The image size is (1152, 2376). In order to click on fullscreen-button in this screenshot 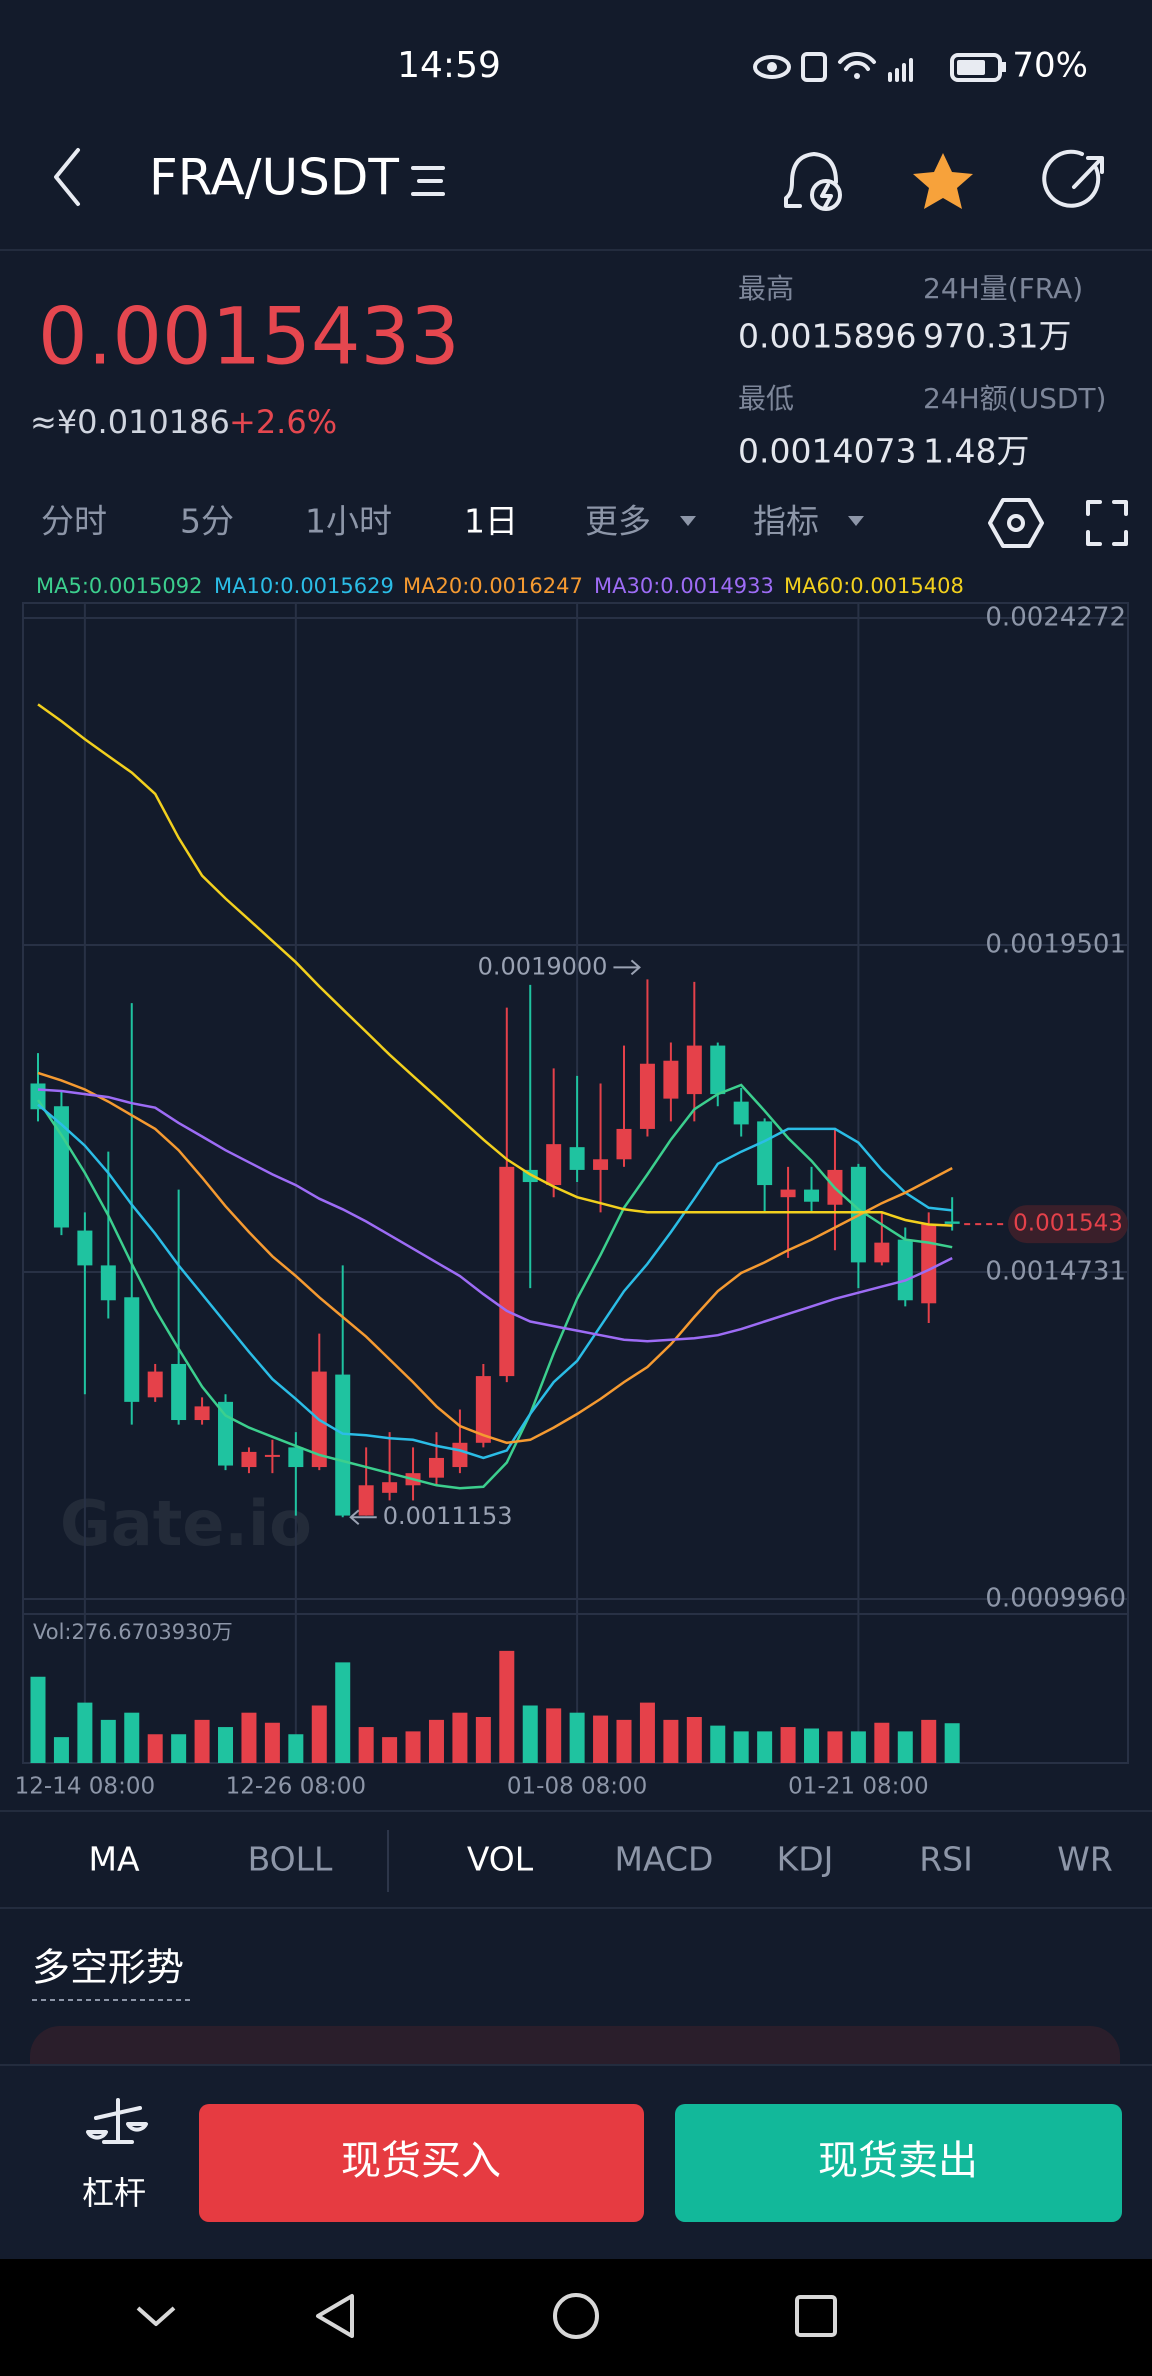, I will do `click(1107, 523)`.